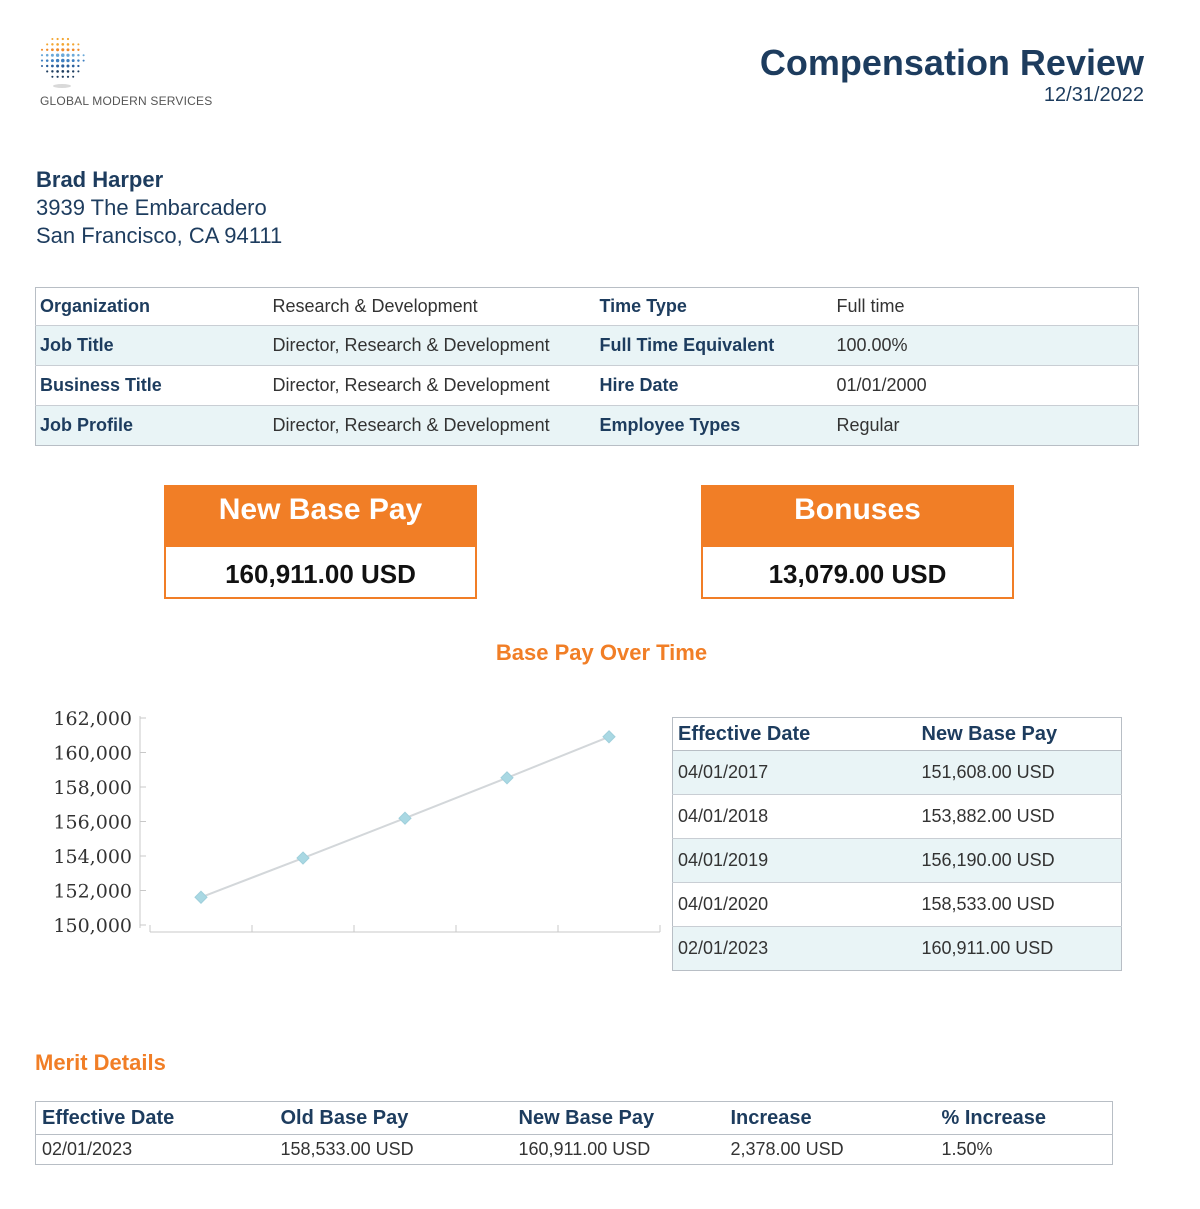 This screenshot has height=1209, width=1200. I want to click on base-pay-cell: 156,190.00 USD, so click(1019, 860).